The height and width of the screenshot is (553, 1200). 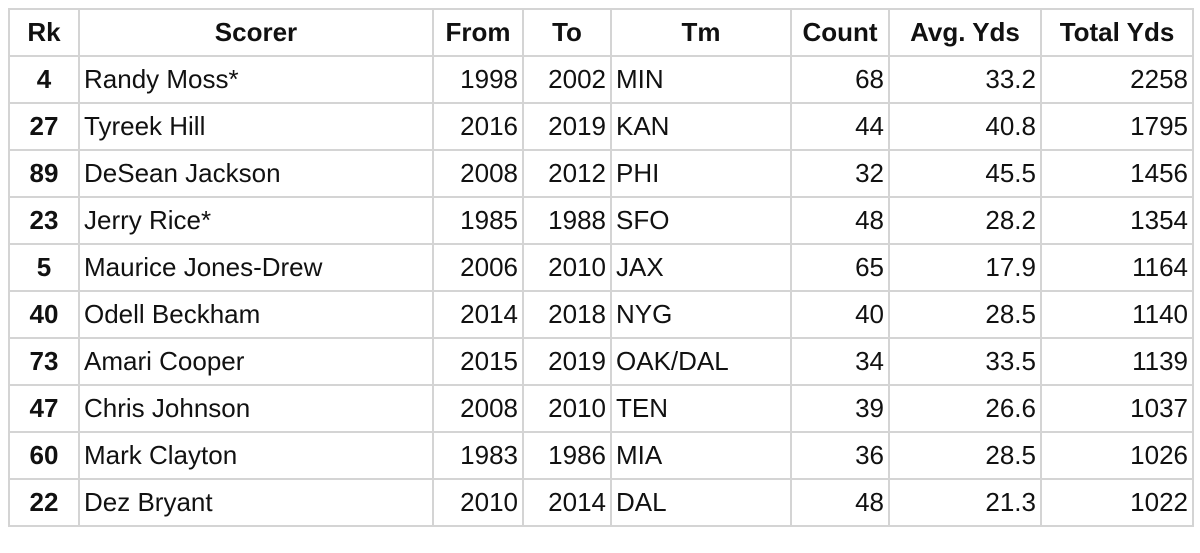 I want to click on table-cell: KAN, so click(x=701, y=126).